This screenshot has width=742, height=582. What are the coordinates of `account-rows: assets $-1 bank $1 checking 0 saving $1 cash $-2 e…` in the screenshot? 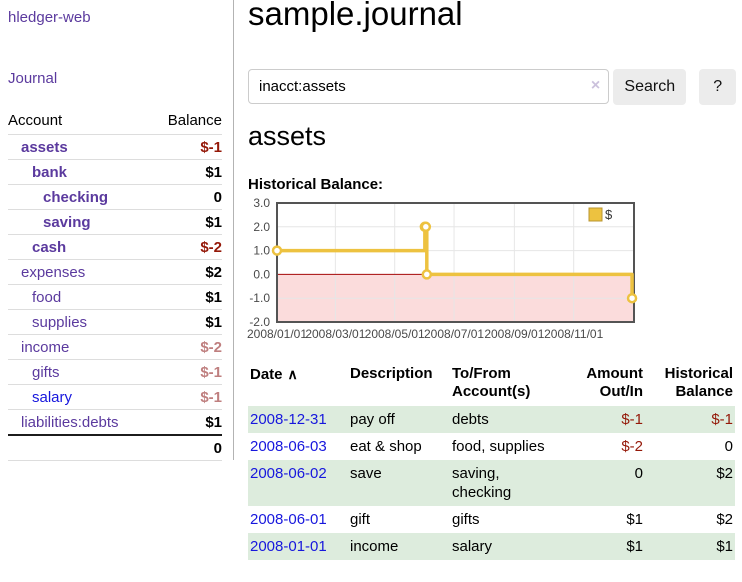 It's located at (115, 285).